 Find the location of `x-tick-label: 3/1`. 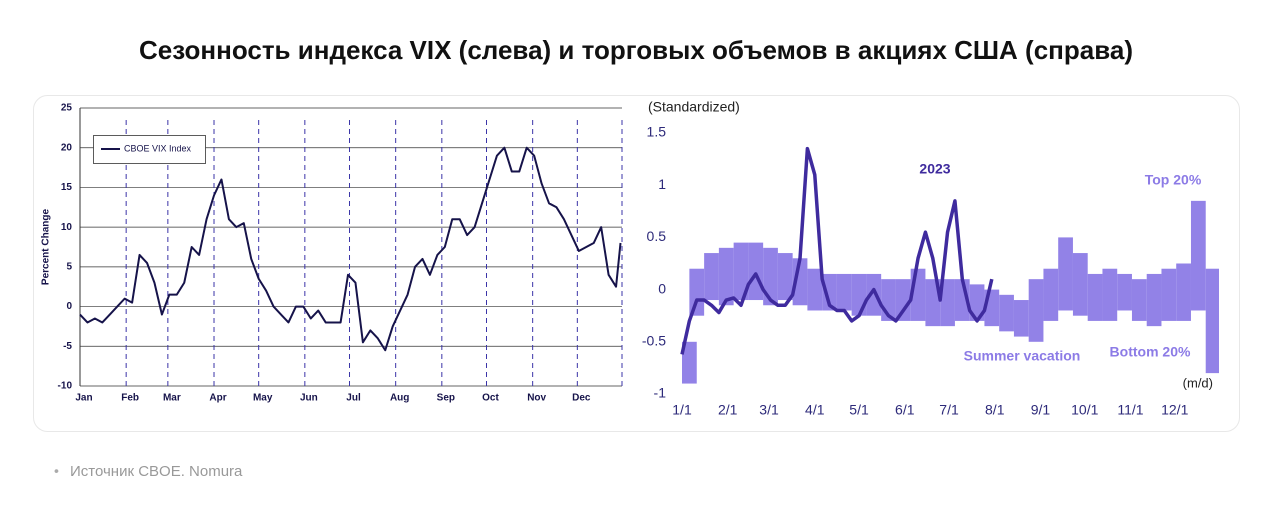

x-tick-label: 3/1 is located at coordinates (769, 410).